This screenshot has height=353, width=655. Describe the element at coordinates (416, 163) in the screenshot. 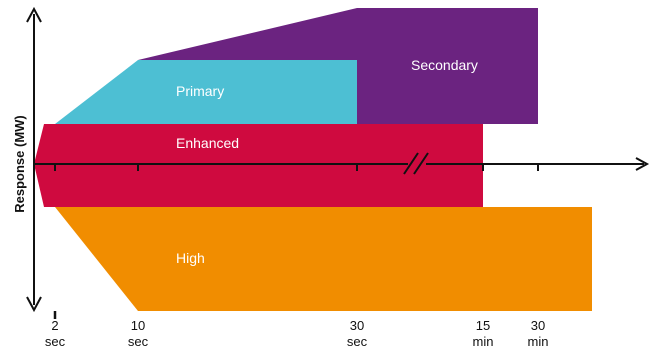

I see `axis-break-icon` at that location.